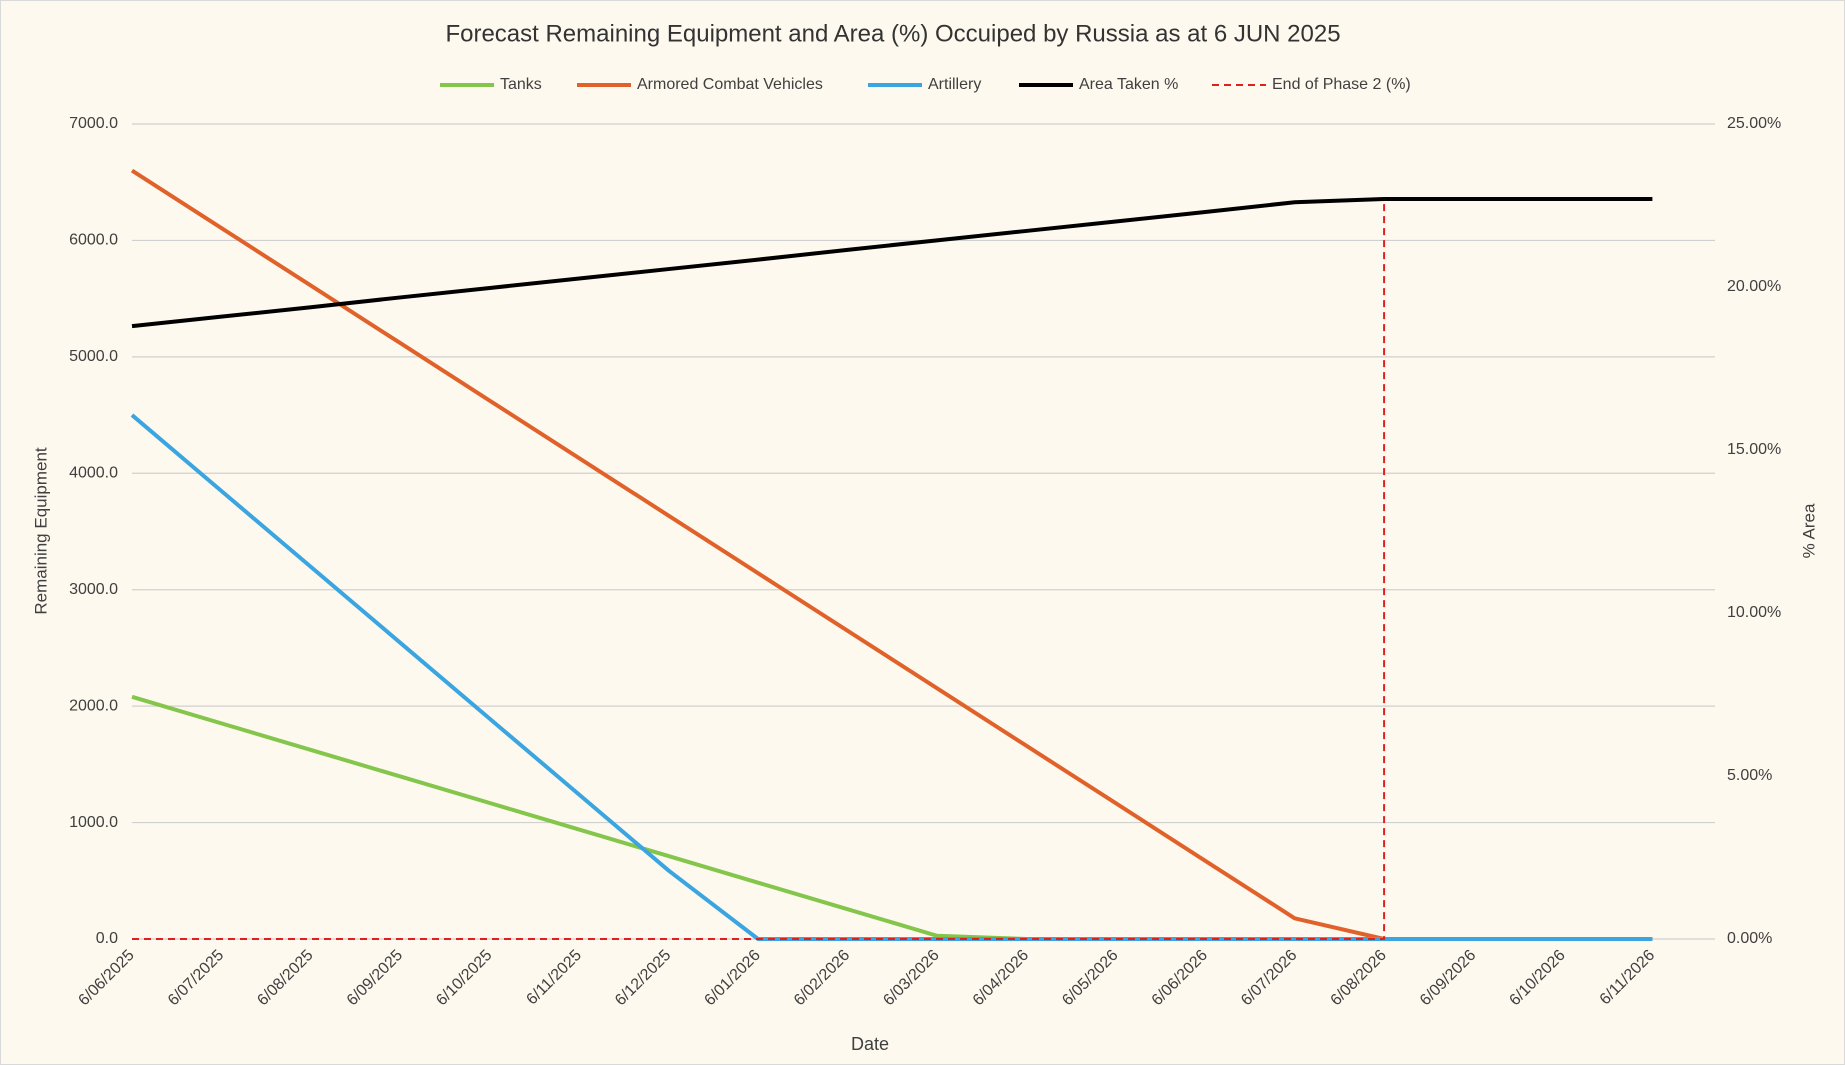  Describe the element at coordinates (107, 938) in the screenshot. I see `y-tick-label: 0.0` at that location.